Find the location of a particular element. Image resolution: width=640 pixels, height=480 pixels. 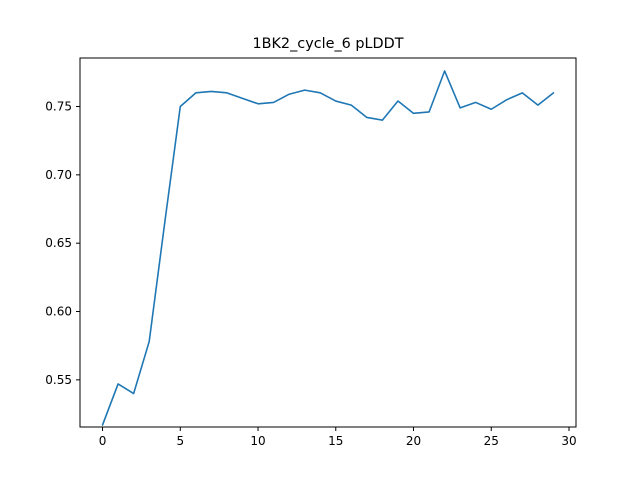

x-tick-label: 25 is located at coordinates (491, 441).